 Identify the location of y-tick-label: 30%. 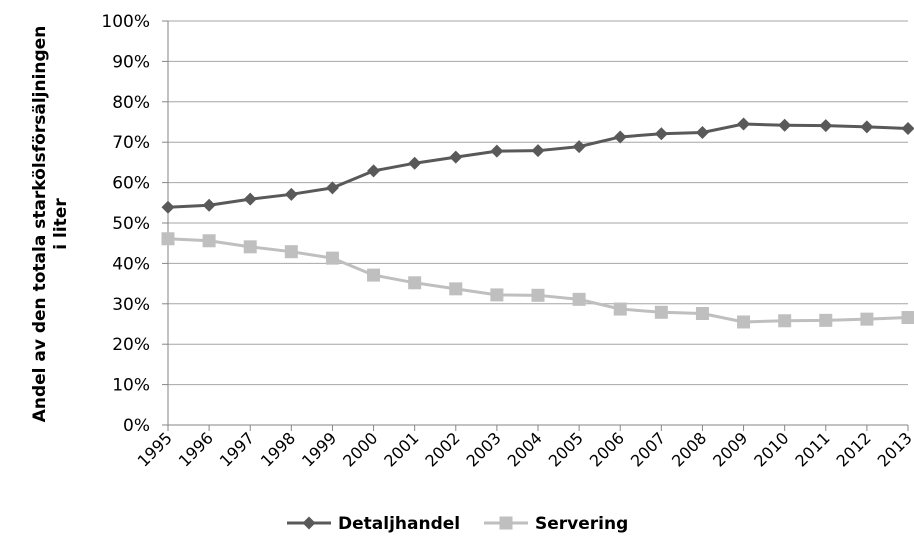
(131, 305).